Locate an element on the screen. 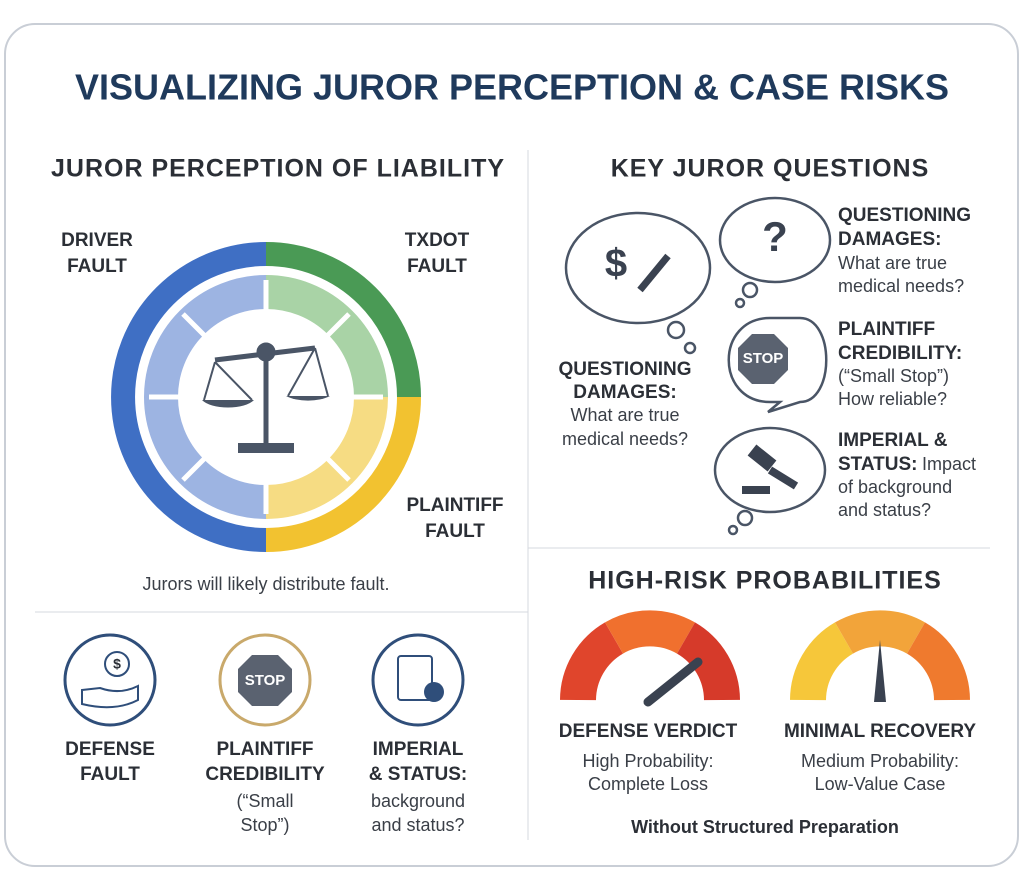  gauge-text: Medium Probability: is located at coordinates (880, 761).